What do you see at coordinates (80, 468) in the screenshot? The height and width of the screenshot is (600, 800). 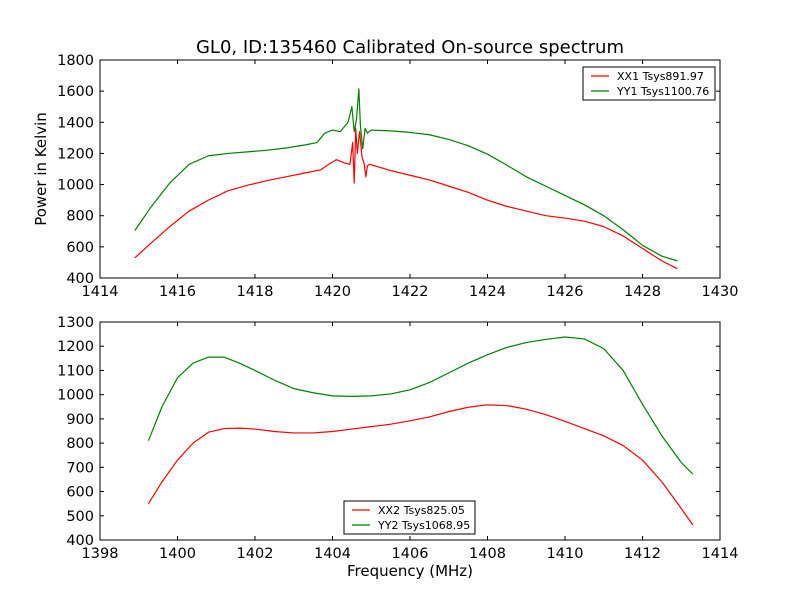 I see `y-tick-label: 700` at bounding box center [80, 468].